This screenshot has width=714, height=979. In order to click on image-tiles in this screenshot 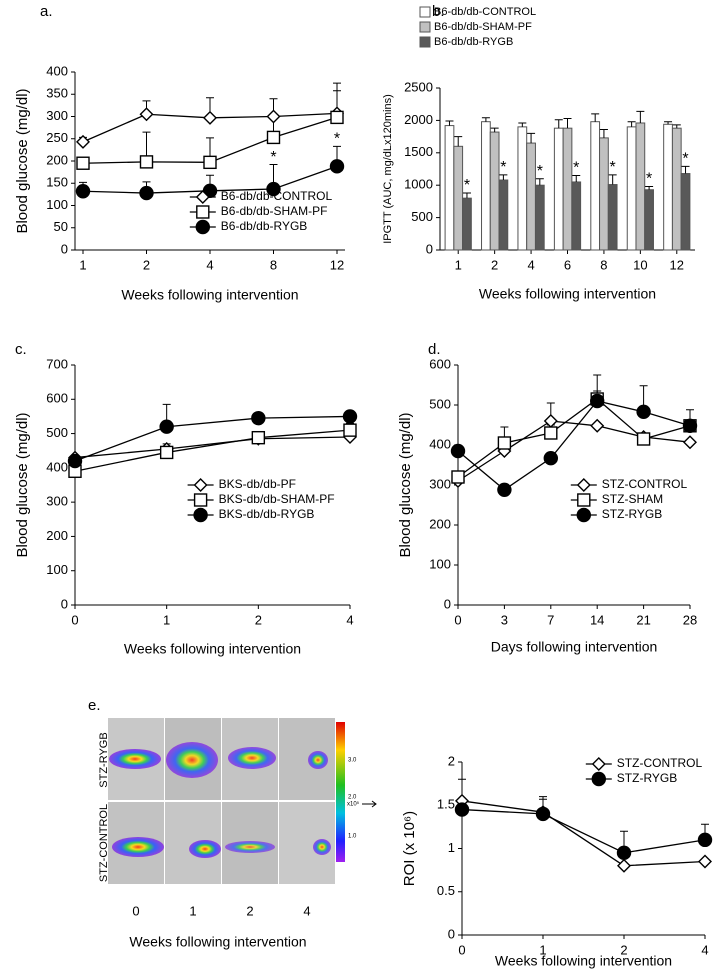, I will do `click(221, 801)`.